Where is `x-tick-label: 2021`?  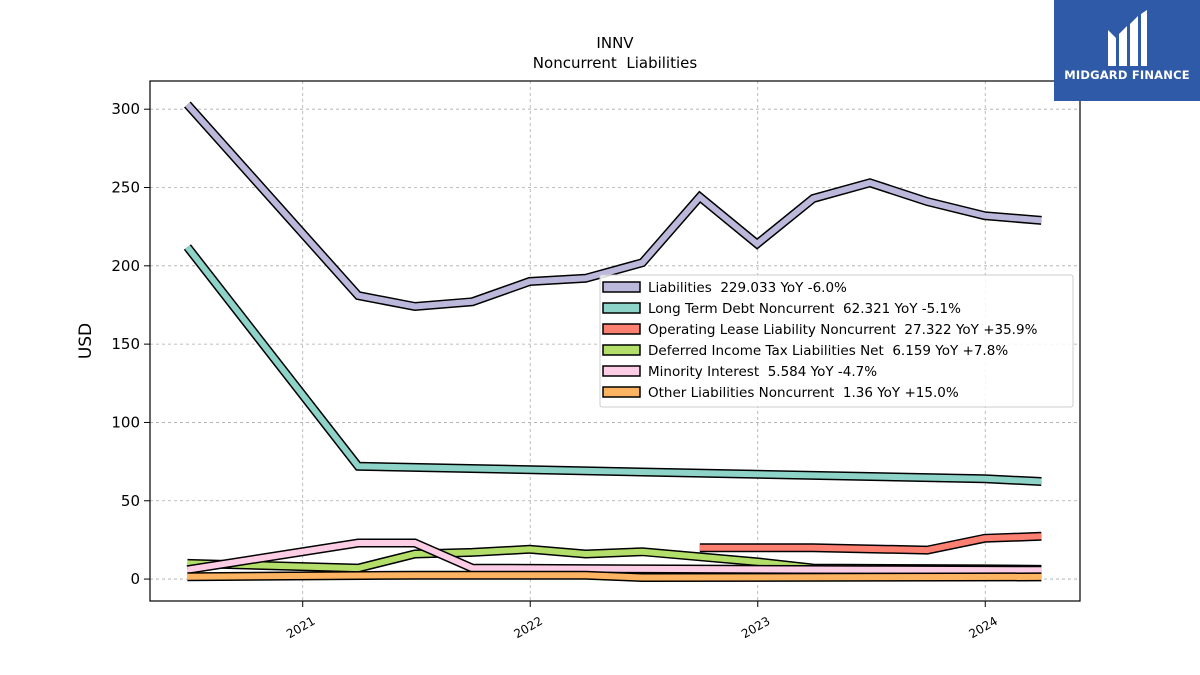 x-tick-label: 2021 is located at coordinates (300, 627).